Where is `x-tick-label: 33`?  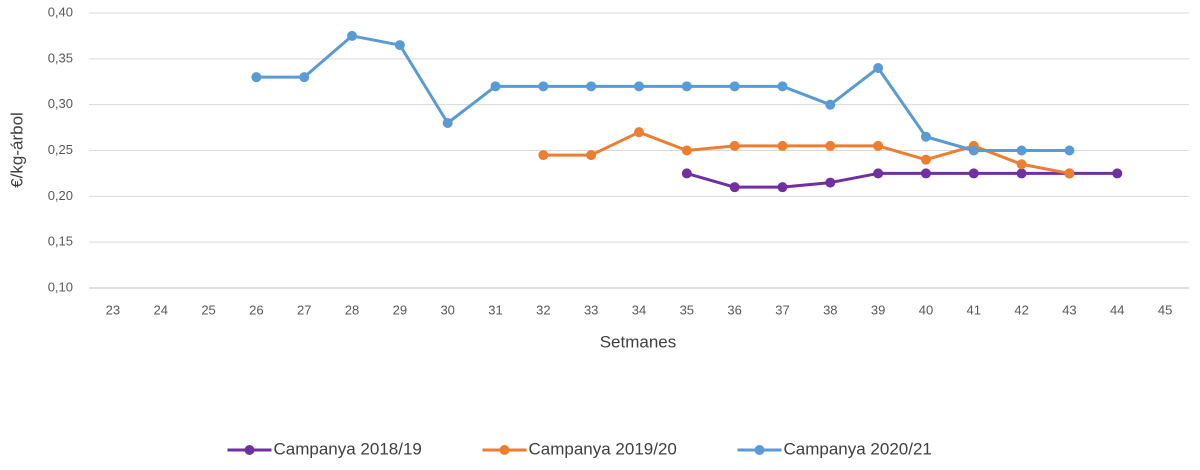 x-tick-label: 33 is located at coordinates (591, 309).